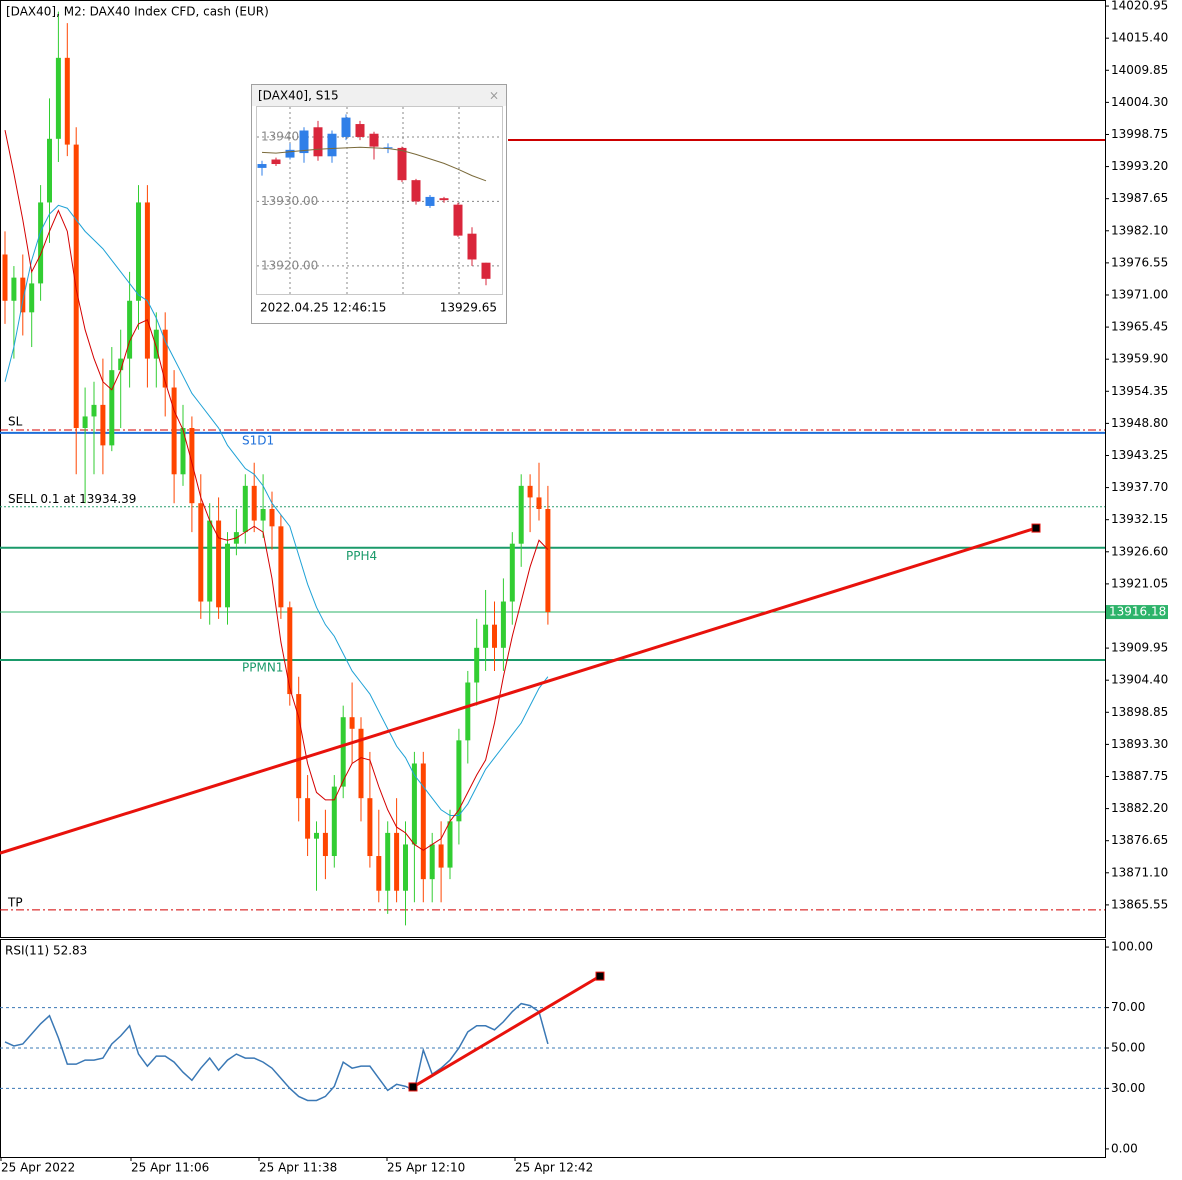 This screenshot has height=1180, width=1182. Describe the element at coordinates (379, 95) in the screenshot. I see `inset-titlebar` at that location.